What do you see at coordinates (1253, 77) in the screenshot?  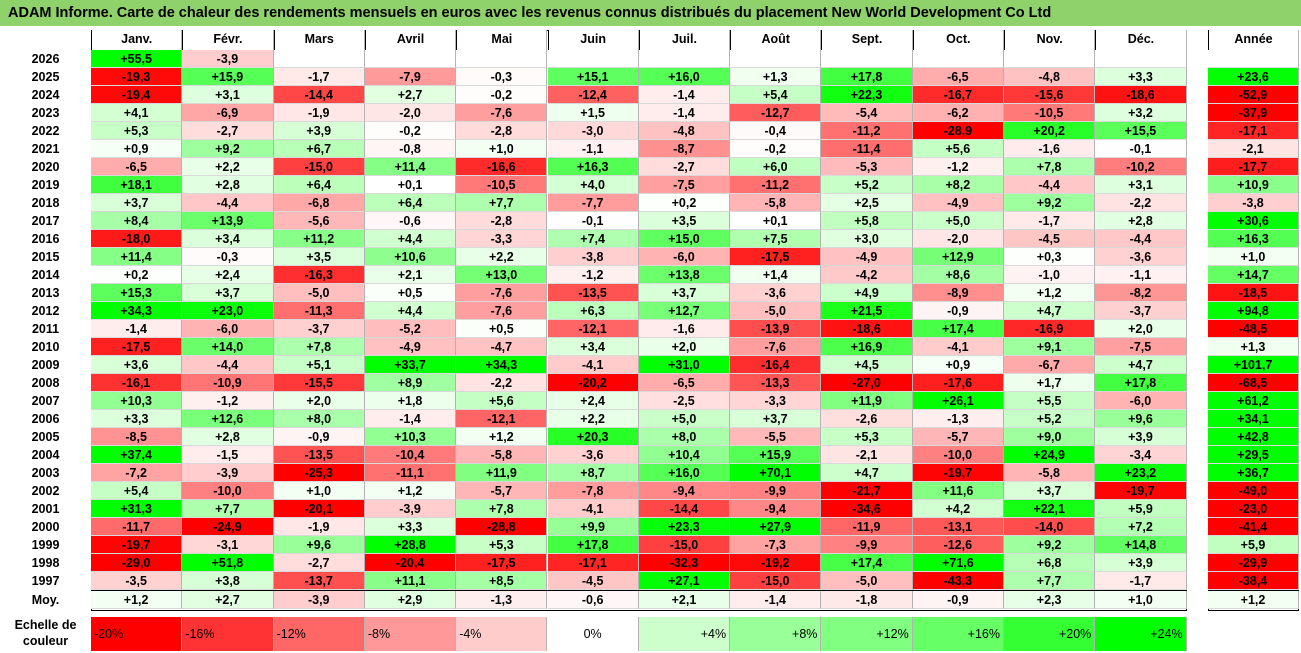 I see `annual-cell: +23,6` at bounding box center [1253, 77].